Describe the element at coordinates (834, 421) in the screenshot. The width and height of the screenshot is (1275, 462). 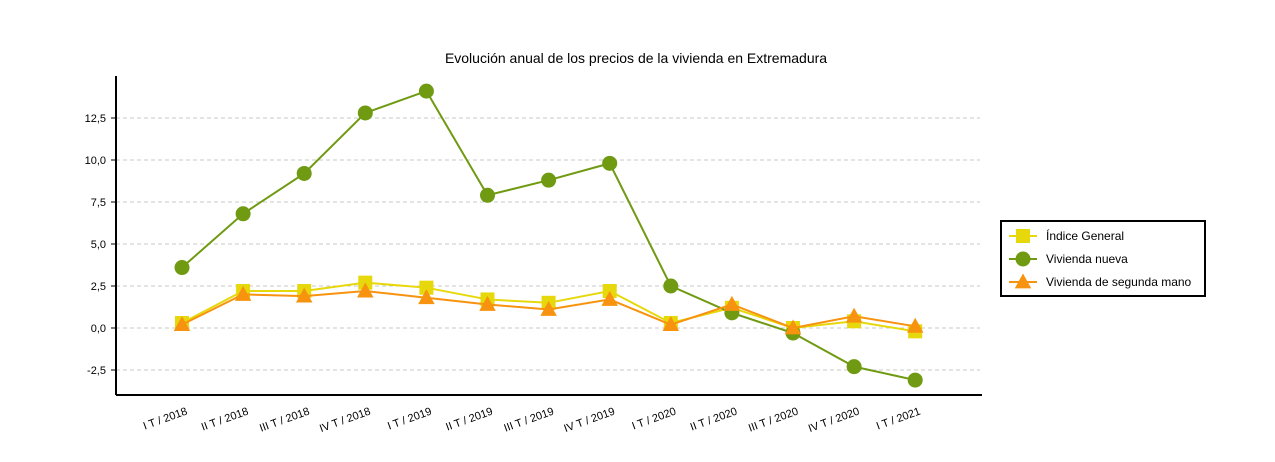
I see `x-tick-label: IV T / 2020` at that location.